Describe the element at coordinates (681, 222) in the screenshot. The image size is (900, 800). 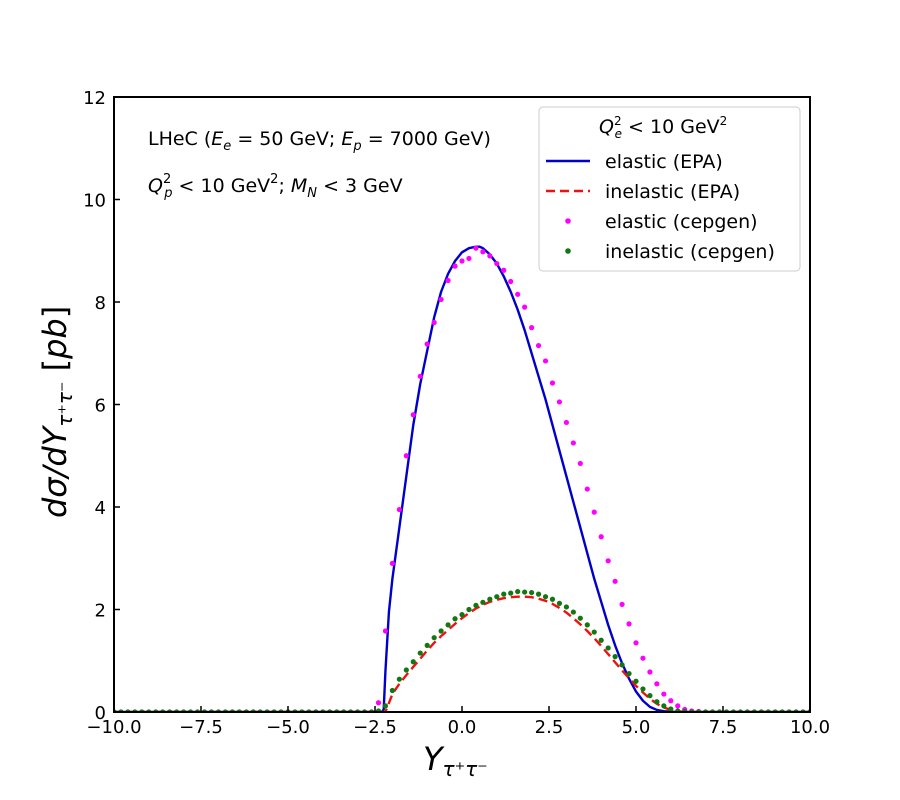
I see `legend-label: elastic (cepgen)` at that location.